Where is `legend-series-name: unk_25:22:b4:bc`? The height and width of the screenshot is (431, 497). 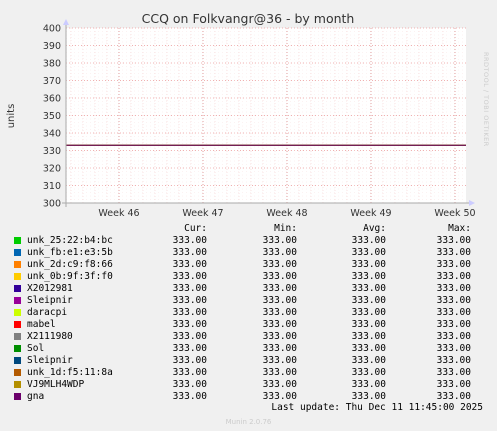 legend-series-name: unk_25:22:b4:bc is located at coordinates (70, 240).